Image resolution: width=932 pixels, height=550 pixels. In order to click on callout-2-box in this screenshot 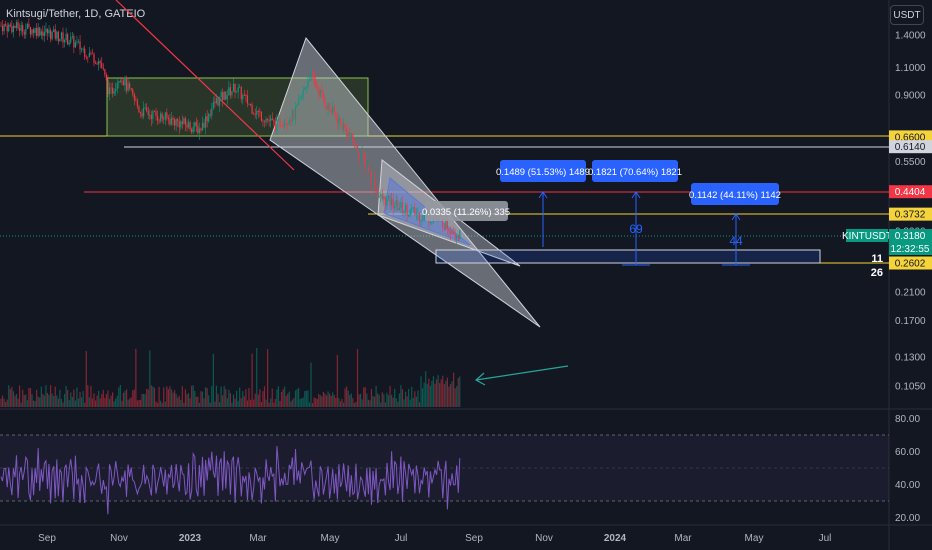, I will do `click(635, 171)`.